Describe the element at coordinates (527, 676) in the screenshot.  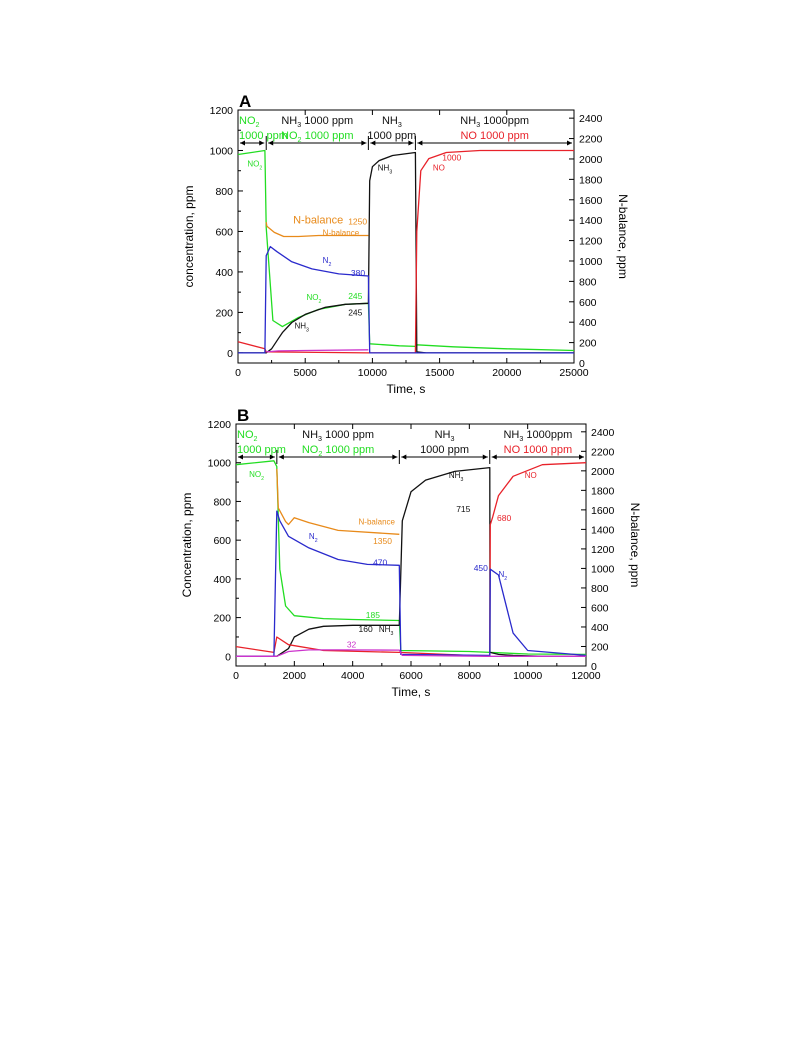
I see `x-tick-label-main: 10000` at that location.